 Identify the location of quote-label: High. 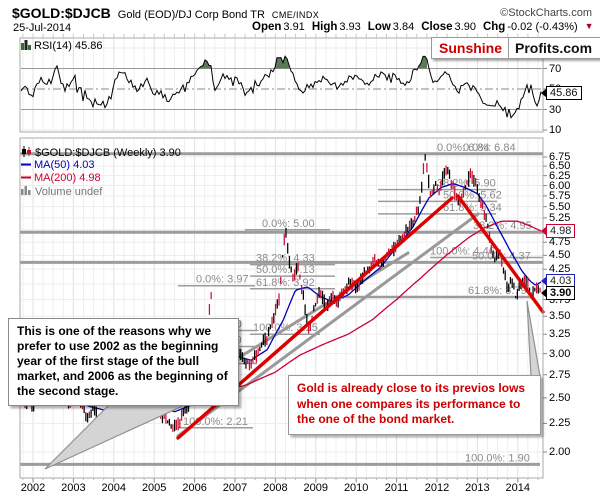
(324, 27).